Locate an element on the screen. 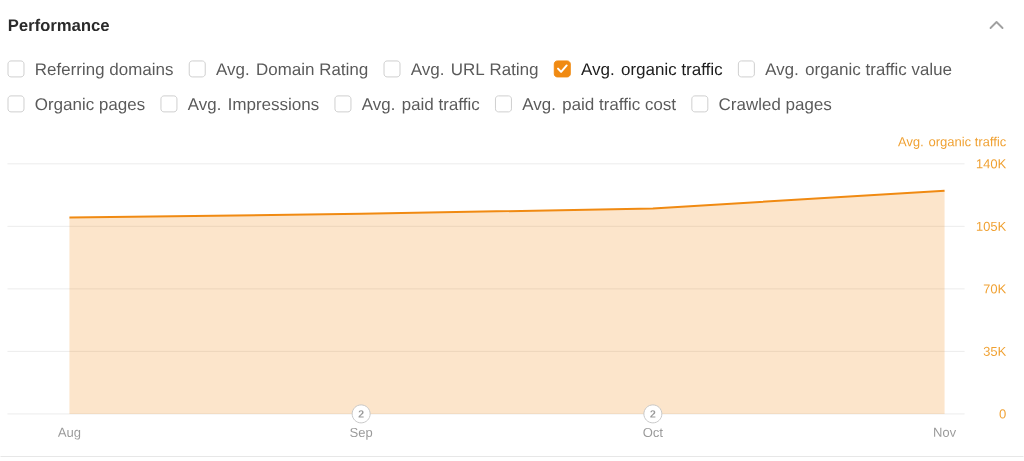  x-tick-label: Sep is located at coordinates (361, 434).